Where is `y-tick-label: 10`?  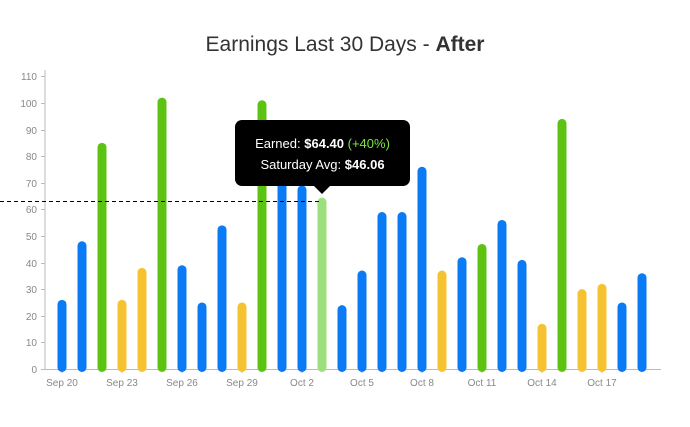
y-tick-label: 10 is located at coordinates (32, 343).